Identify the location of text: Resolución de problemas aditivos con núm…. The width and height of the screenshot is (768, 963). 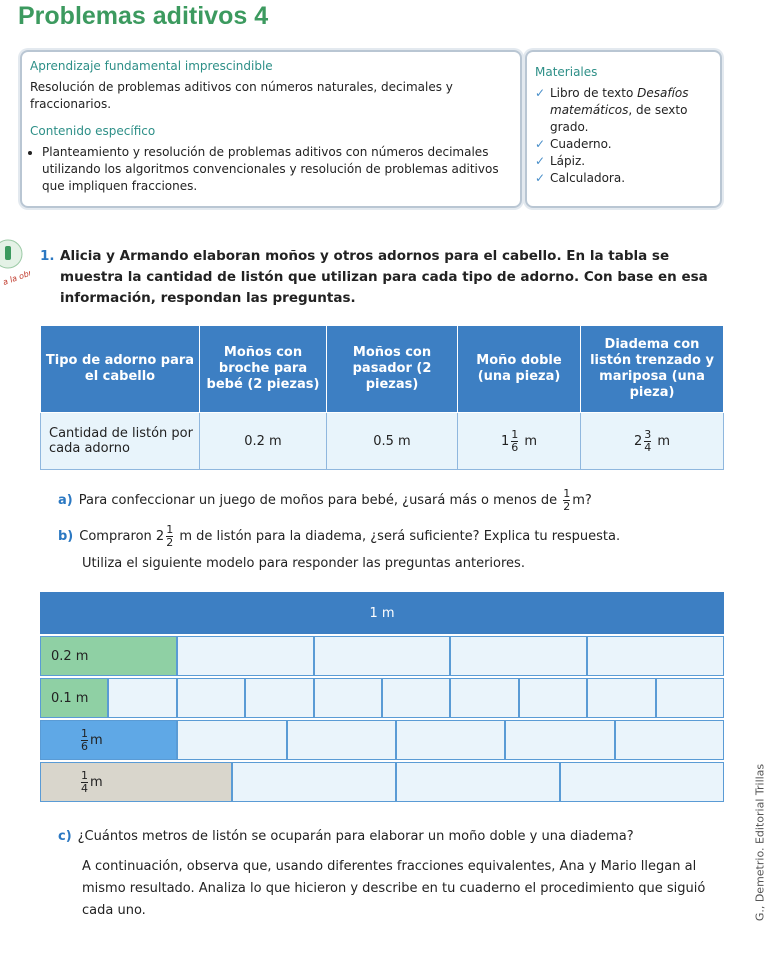
(241, 95).